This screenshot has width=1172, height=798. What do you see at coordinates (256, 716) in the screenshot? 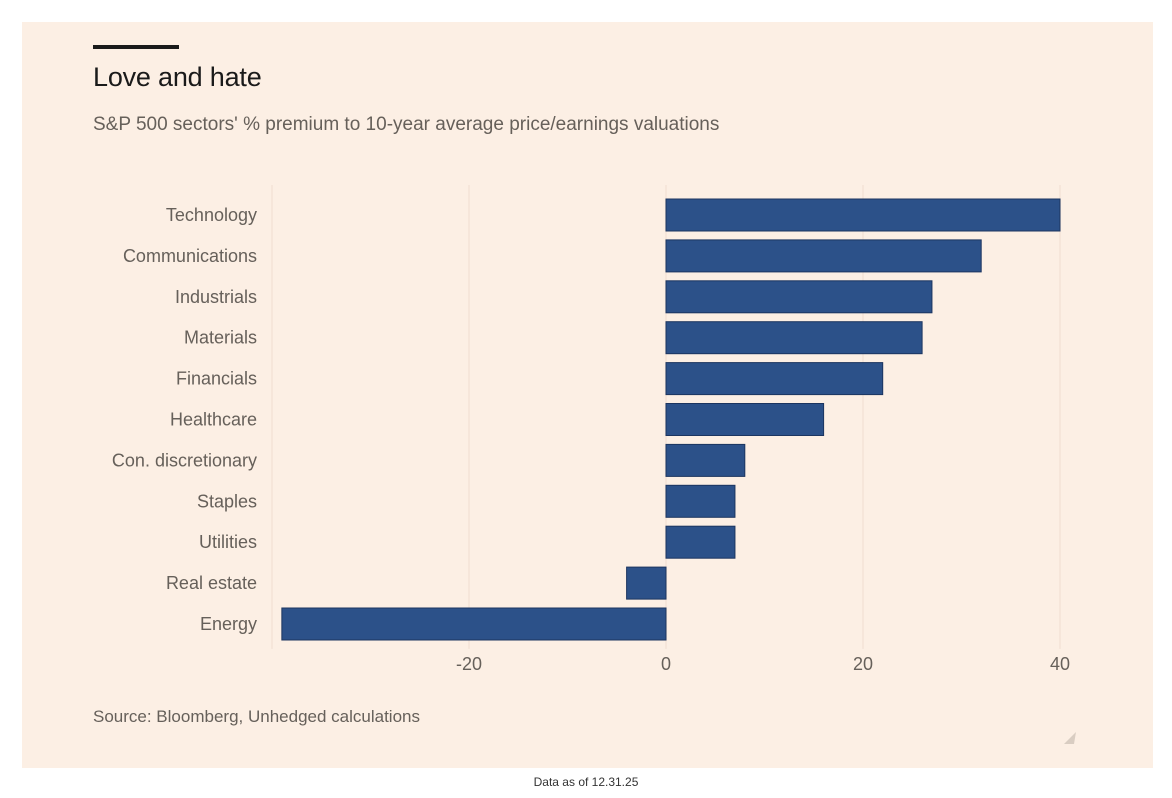
I see `source-note: Source: Bloomberg, Unhedged calculations` at bounding box center [256, 716].